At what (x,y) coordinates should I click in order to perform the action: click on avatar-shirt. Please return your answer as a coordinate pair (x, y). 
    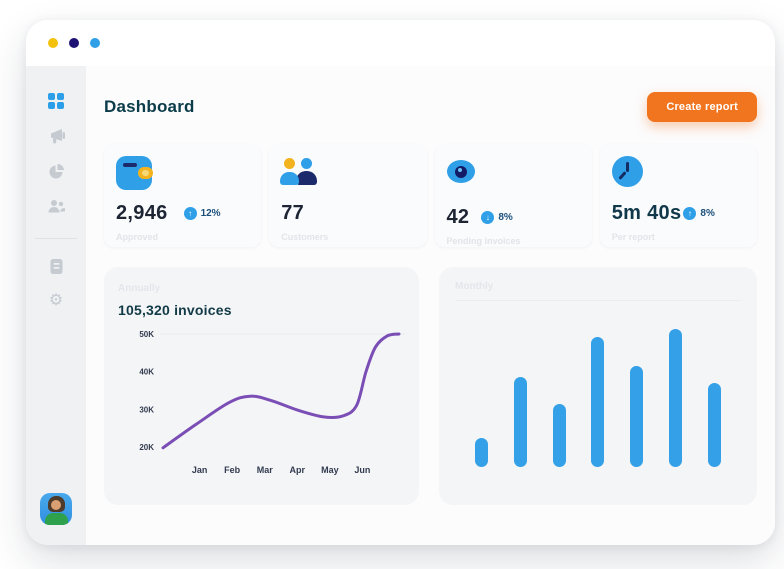
    Looking at the image, I should click on (56, 519).